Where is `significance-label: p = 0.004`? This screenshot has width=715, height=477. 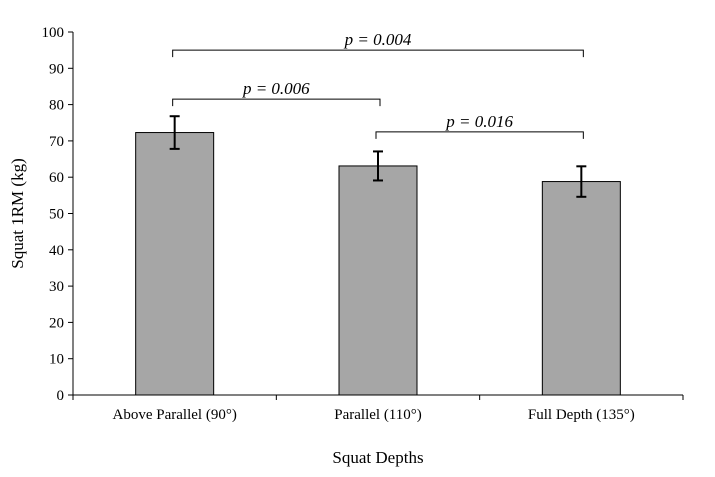
significance-label: p = 0.004 is located at coordinates (378, 39).